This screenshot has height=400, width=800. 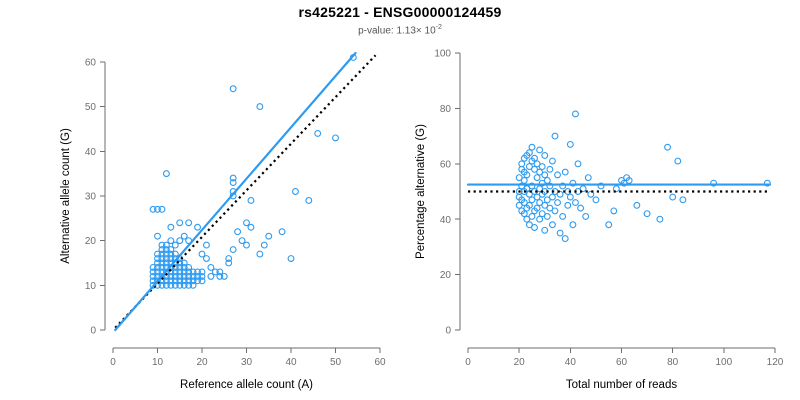 I want to click on y-axis-title: Alternative allele count (G), so click(x=66, y=196).